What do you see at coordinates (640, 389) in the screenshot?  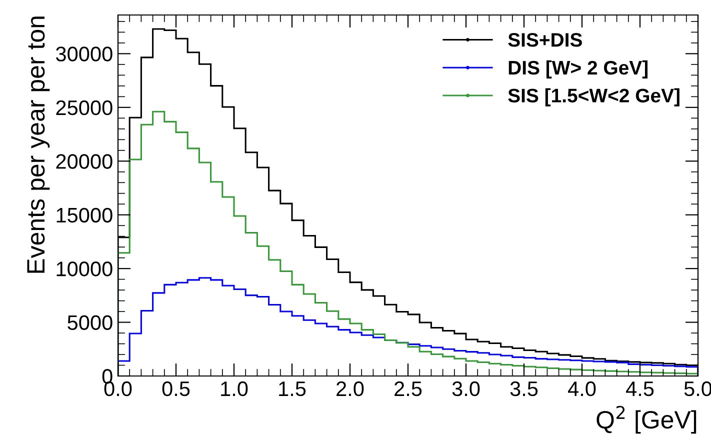 I see `x-tick-label: 4.5` at bounding box center [640, 389].